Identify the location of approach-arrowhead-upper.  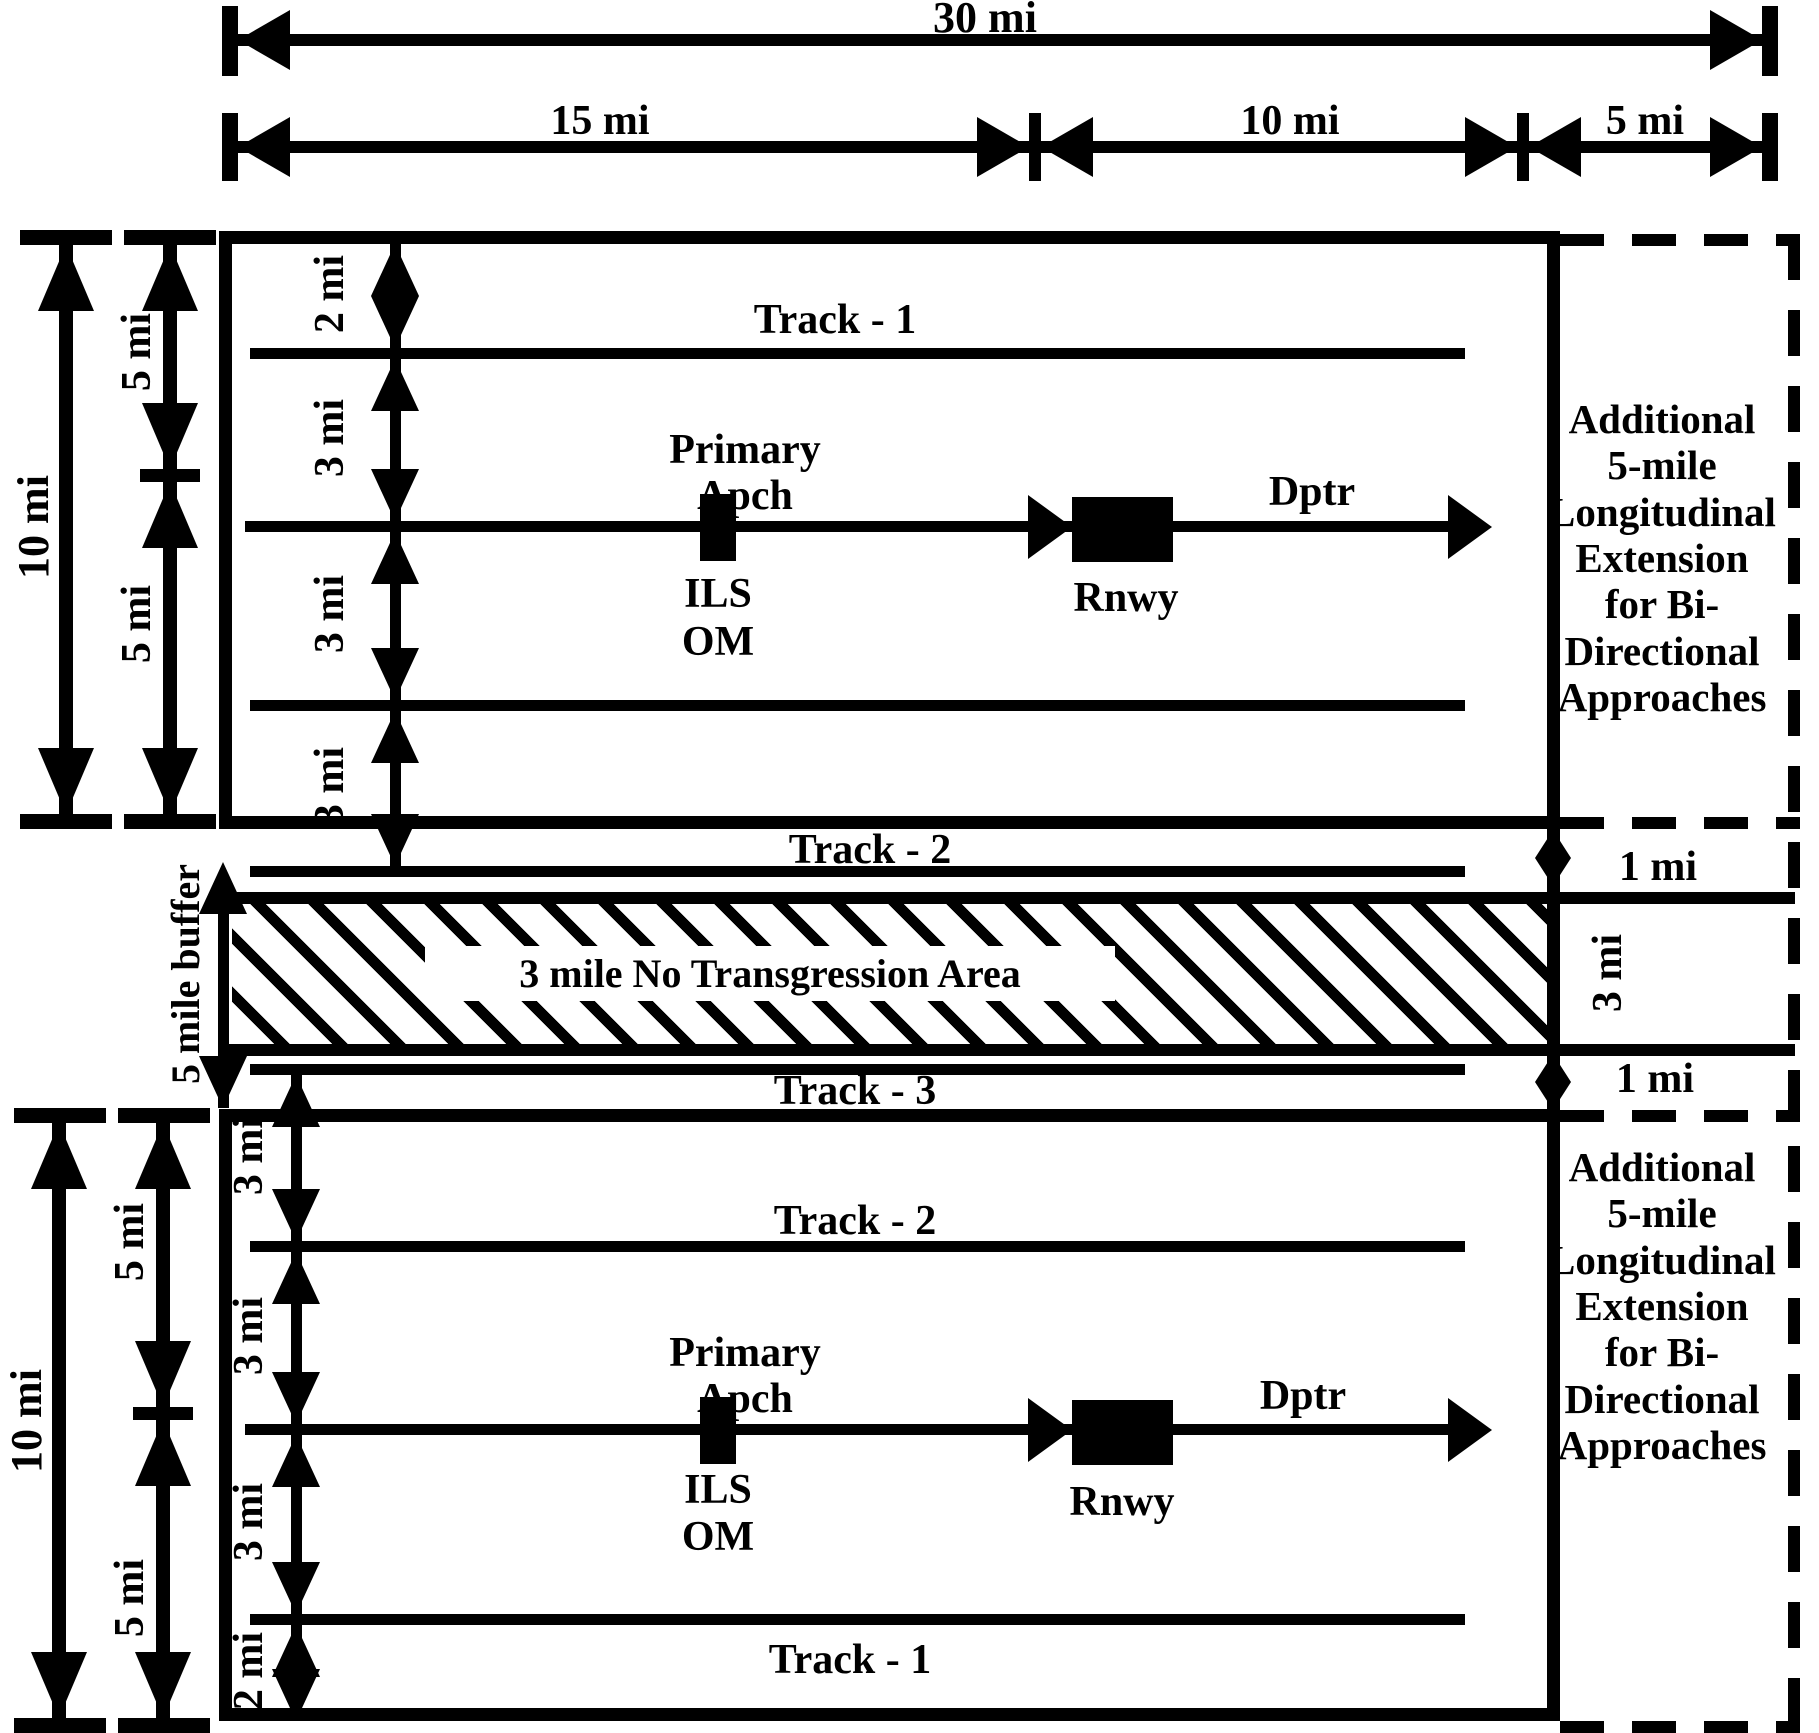
(1050, 527).